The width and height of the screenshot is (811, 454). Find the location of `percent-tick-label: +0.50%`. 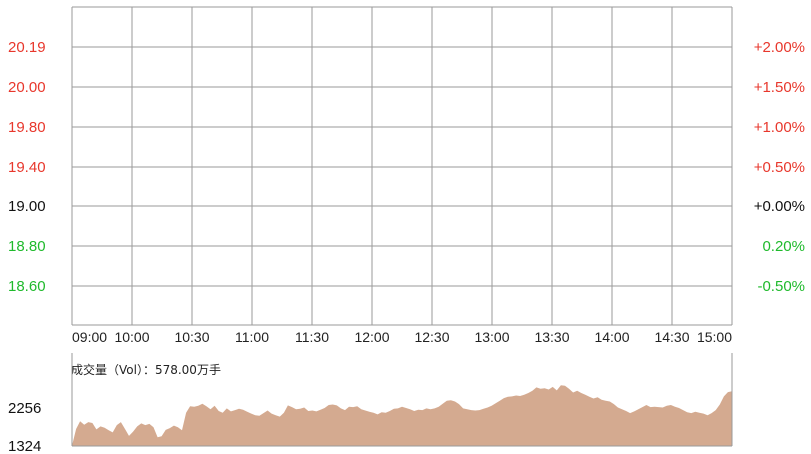

percent-tick-label: +0.50% is located at coordinates (779, 167).